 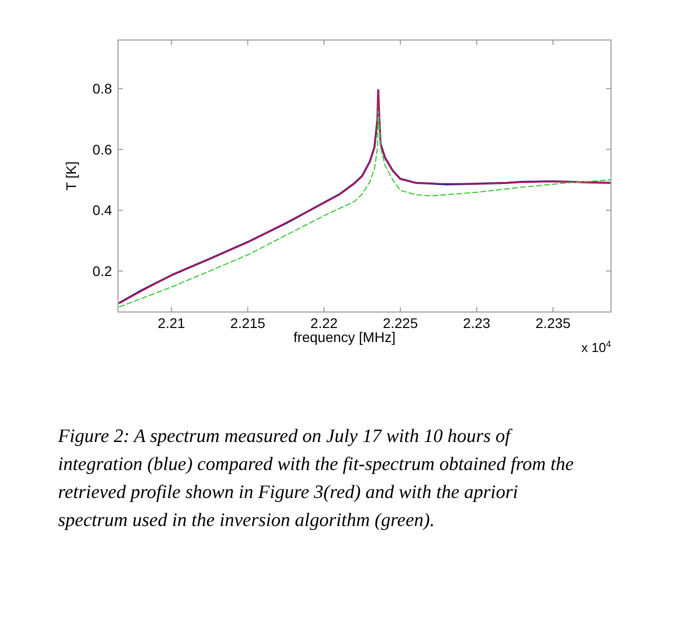 I want to click on text: x 10$^{4}$, so click(x=596, y=347).